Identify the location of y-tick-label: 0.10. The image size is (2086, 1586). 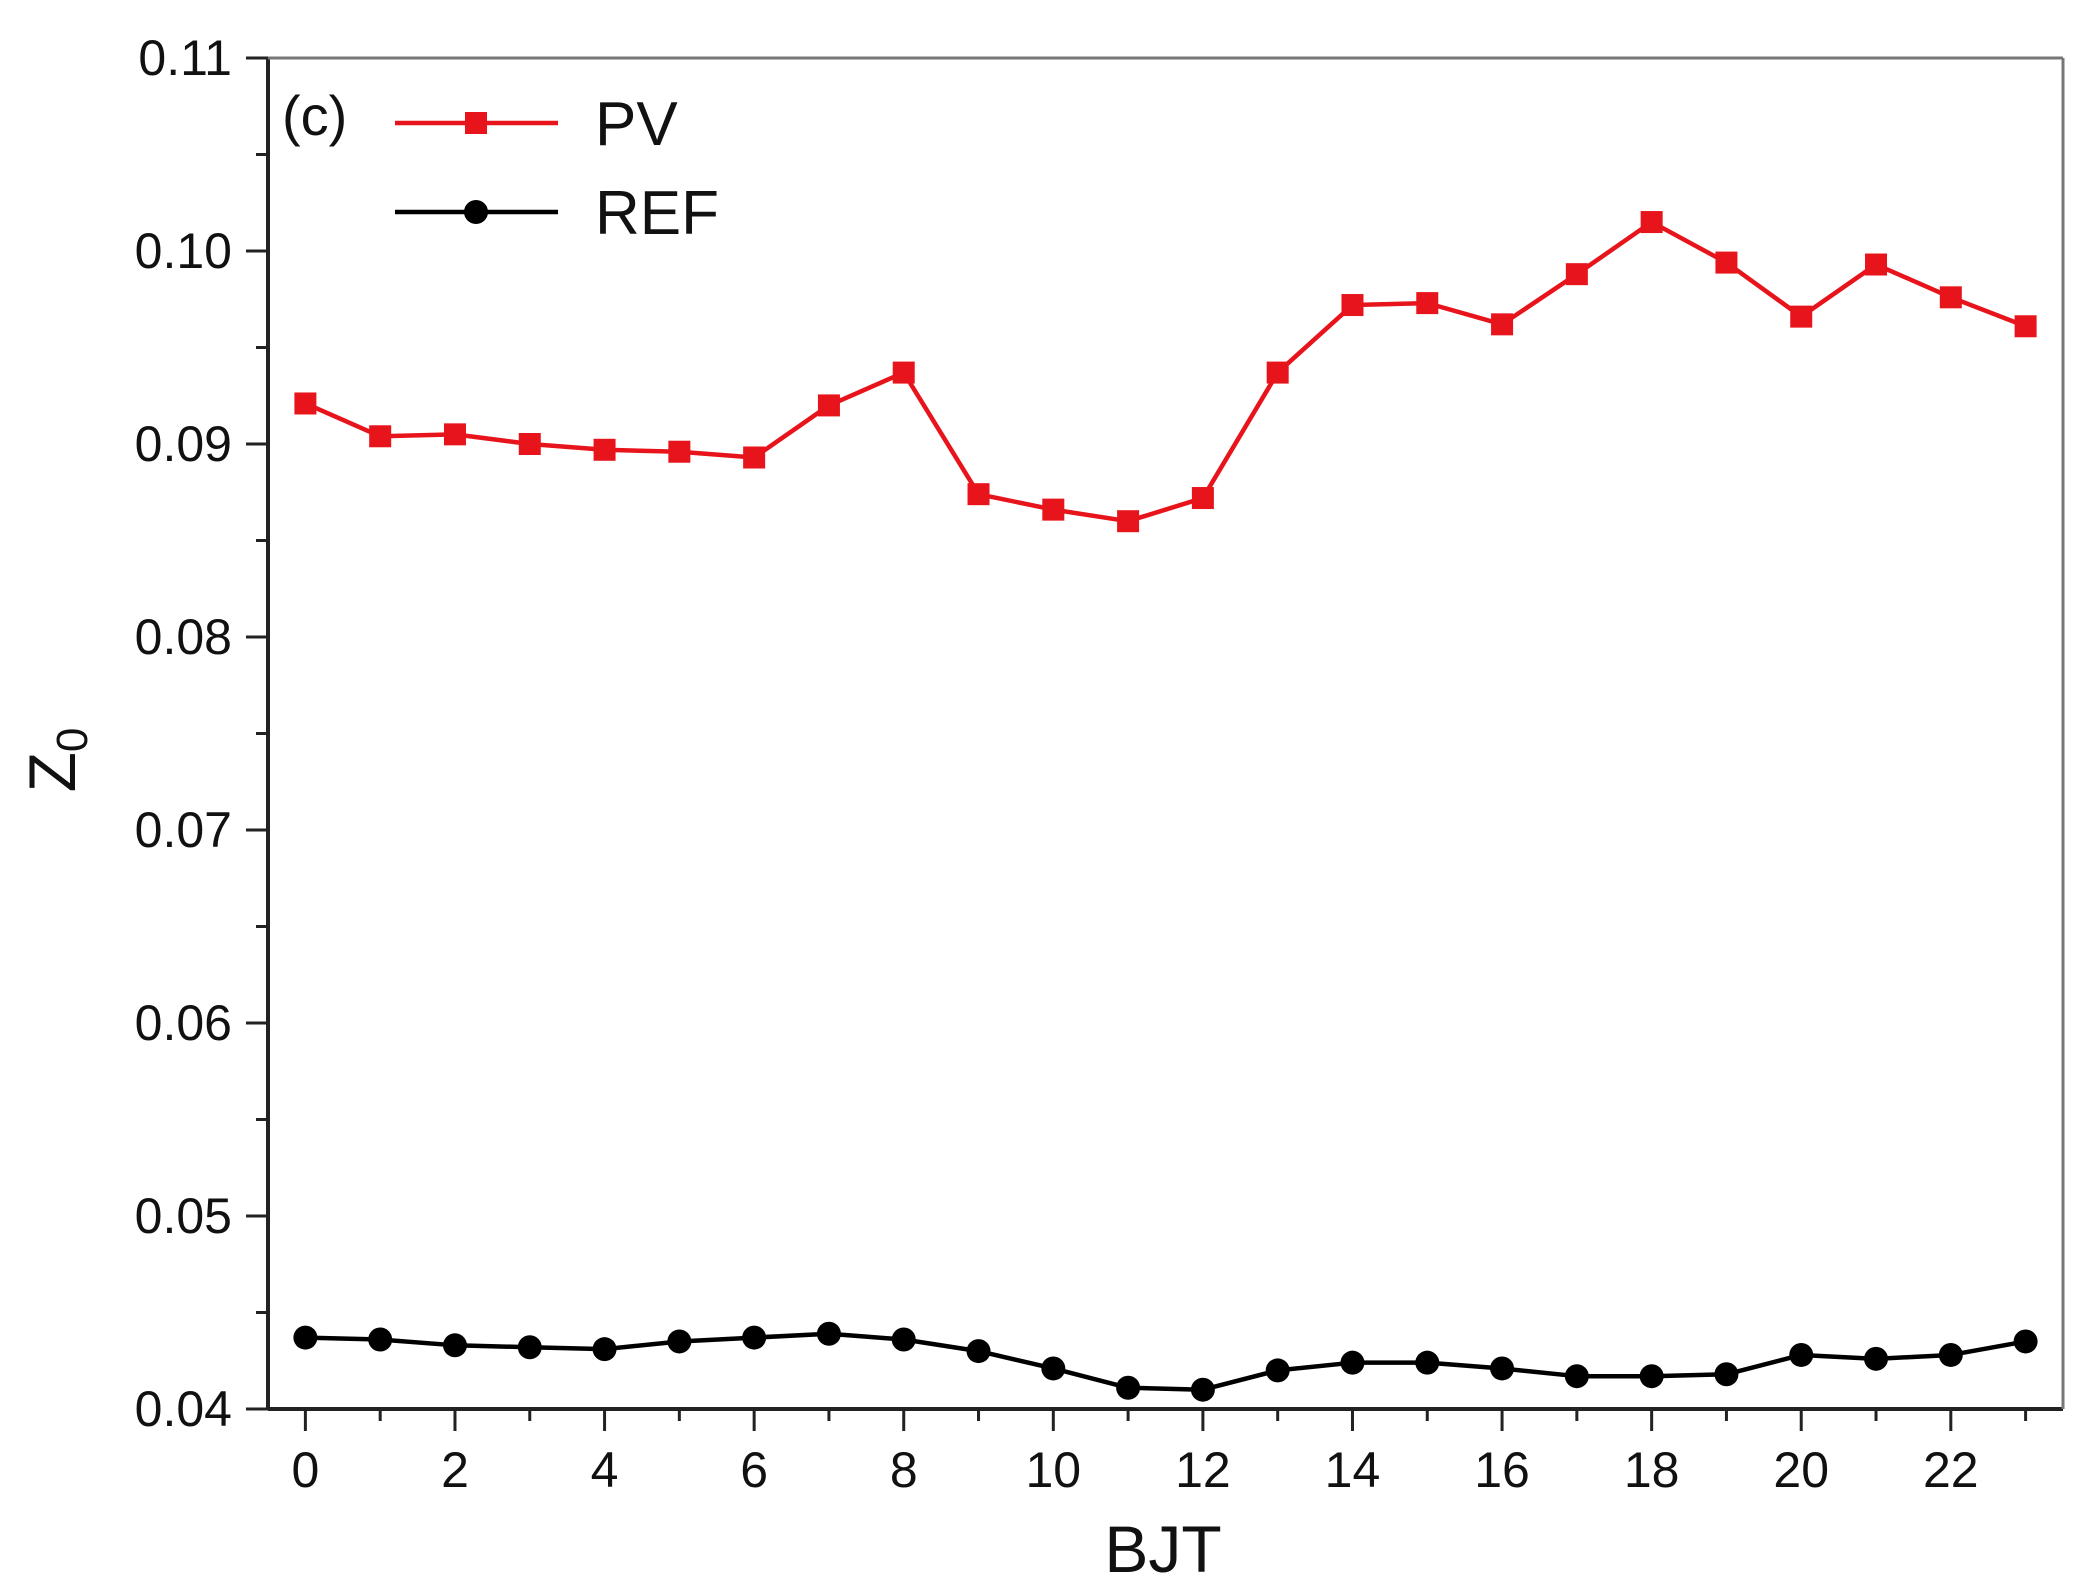
(183, 251).